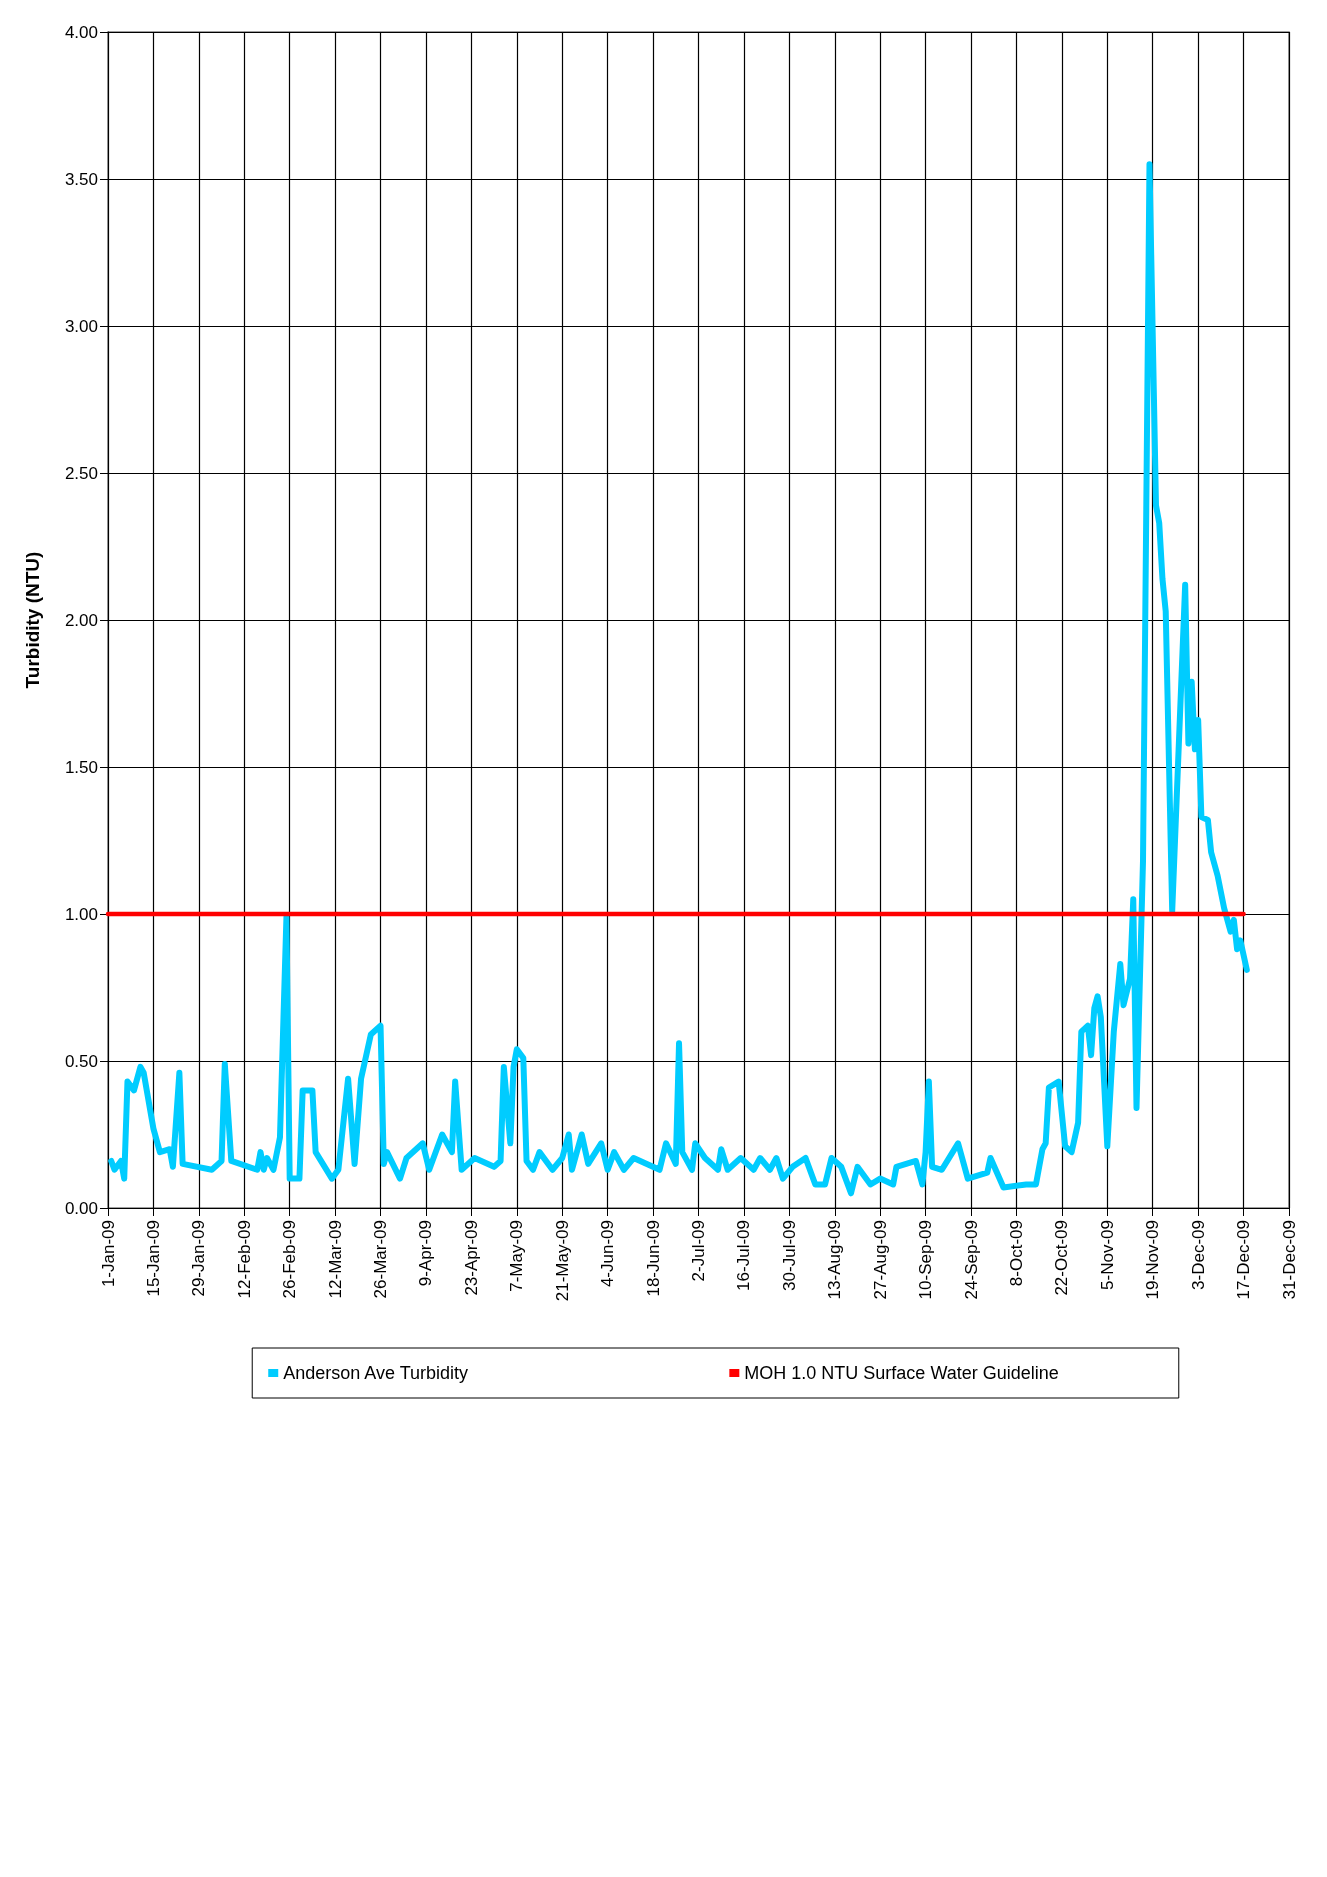  I want to click on x-tick-label: 12-Feb-09, so click(244, 1259).